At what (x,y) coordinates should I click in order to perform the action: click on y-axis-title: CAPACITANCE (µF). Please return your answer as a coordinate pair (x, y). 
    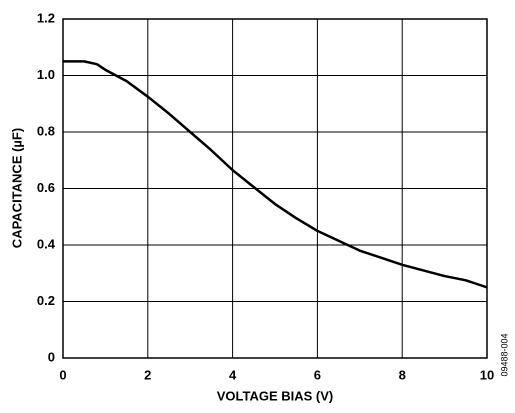
    Looking at the image, I should click on (16, 188).